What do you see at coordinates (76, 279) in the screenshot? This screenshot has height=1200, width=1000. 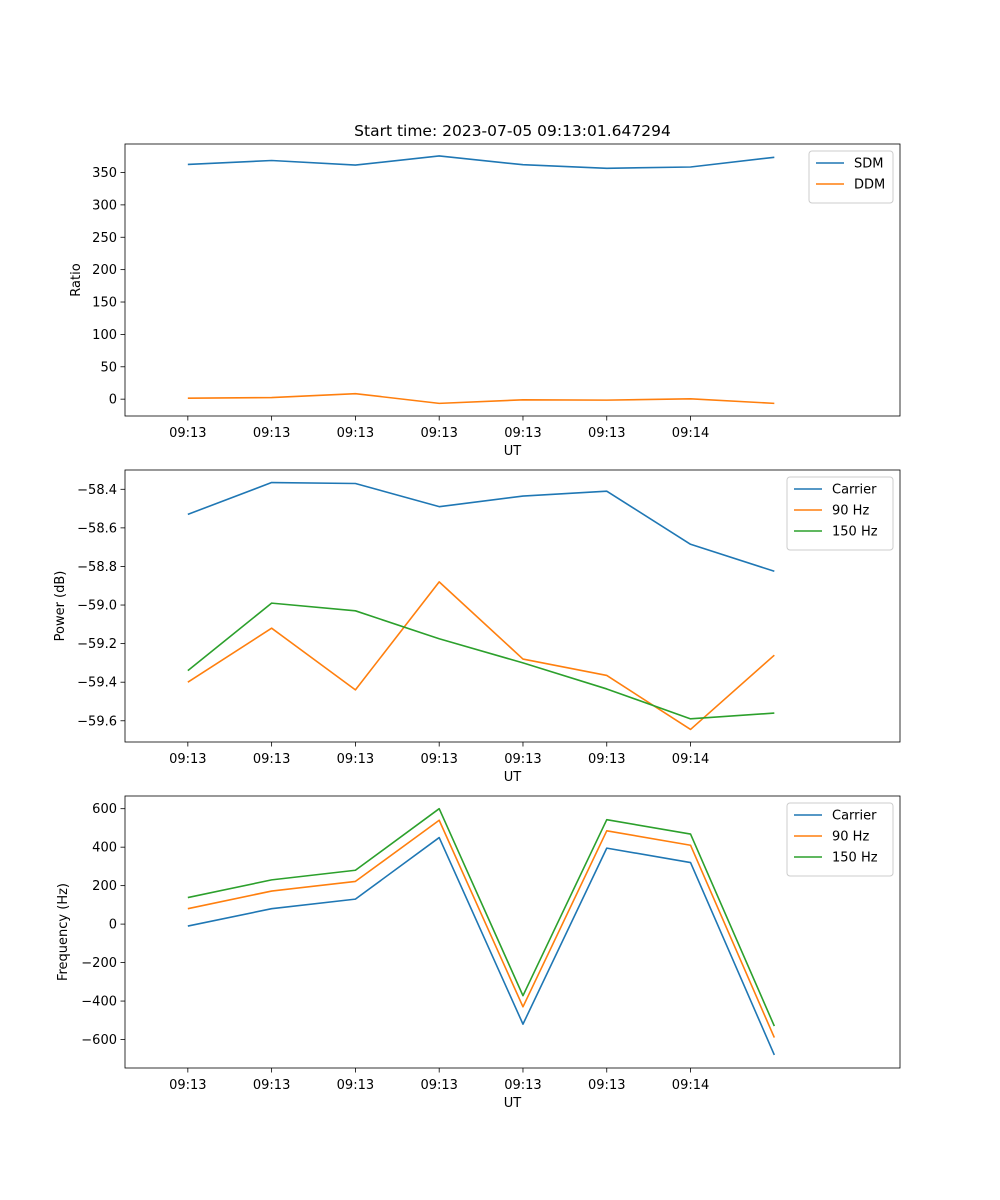 I see `y-axis-label: Ratio` at bounding box center [76, 279].